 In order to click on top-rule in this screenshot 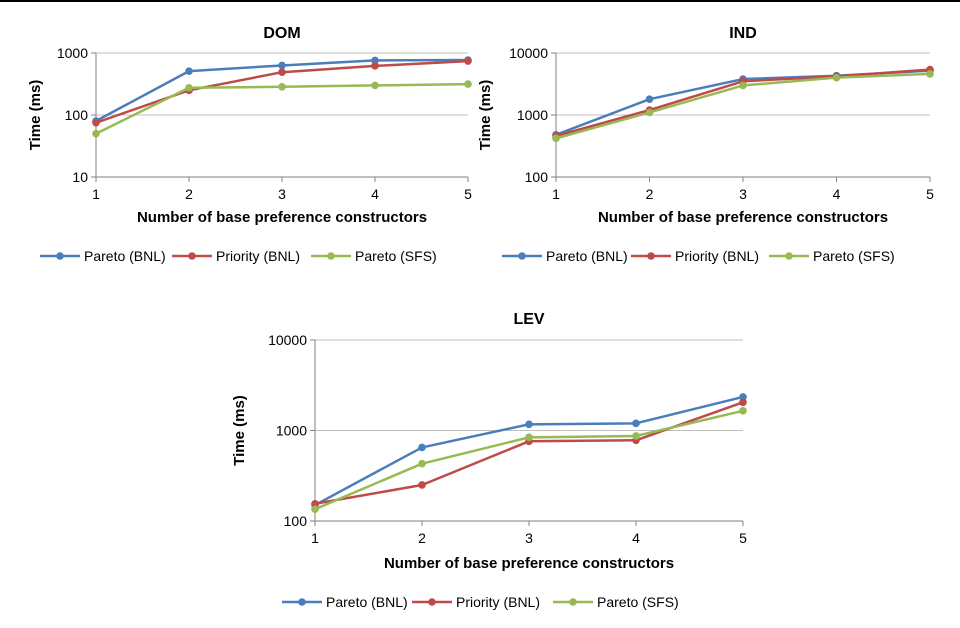, I will do `click(480, 1)`.